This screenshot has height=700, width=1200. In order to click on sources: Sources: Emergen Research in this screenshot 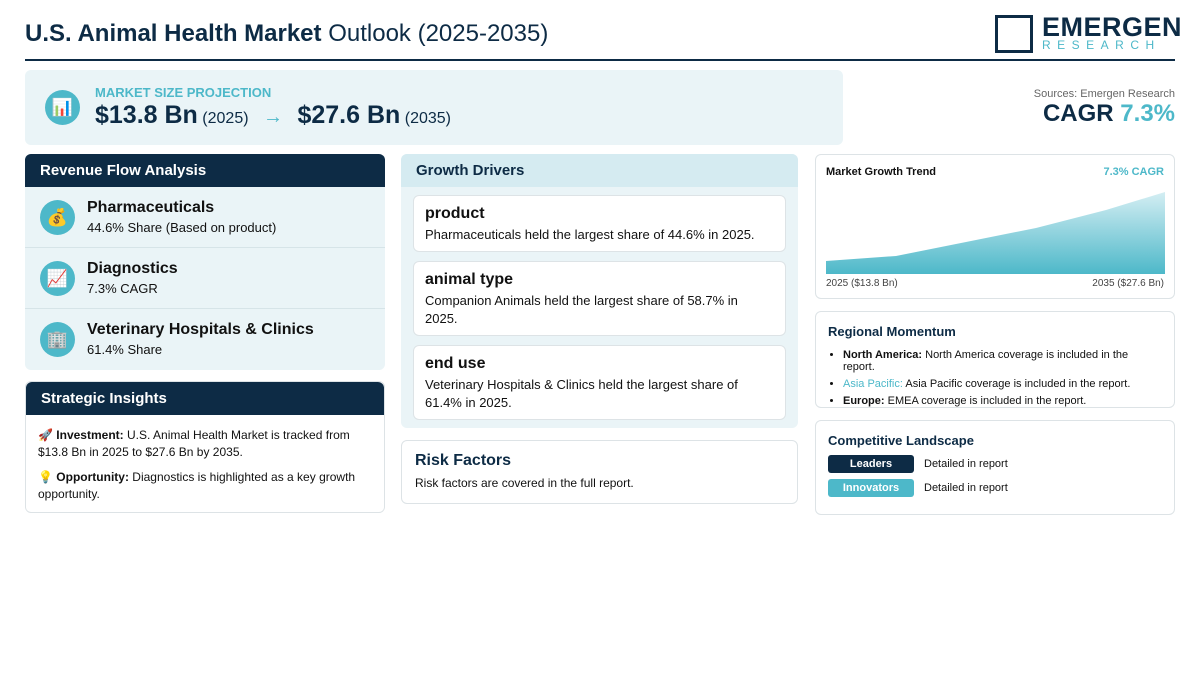, I will do `click(1104, 94)`.